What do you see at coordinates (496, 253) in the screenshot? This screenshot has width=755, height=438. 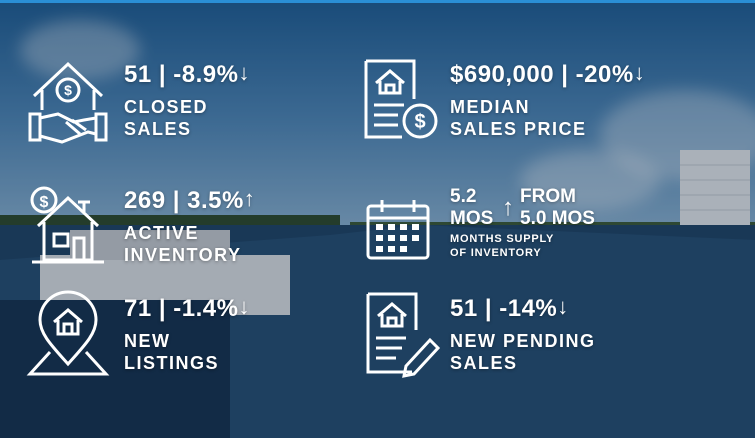 I see `months-supply-label-line2: OF INVENTORY` at bounding box center [496, 253].